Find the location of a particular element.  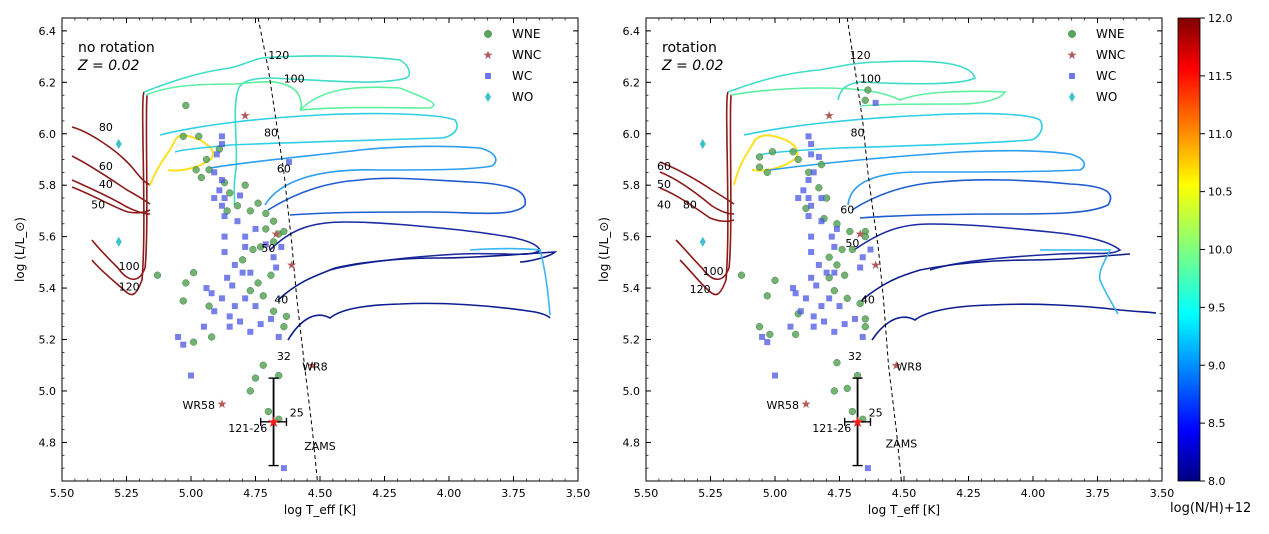

y-tick-label: 5.4 is located at coordinates (48, 288).